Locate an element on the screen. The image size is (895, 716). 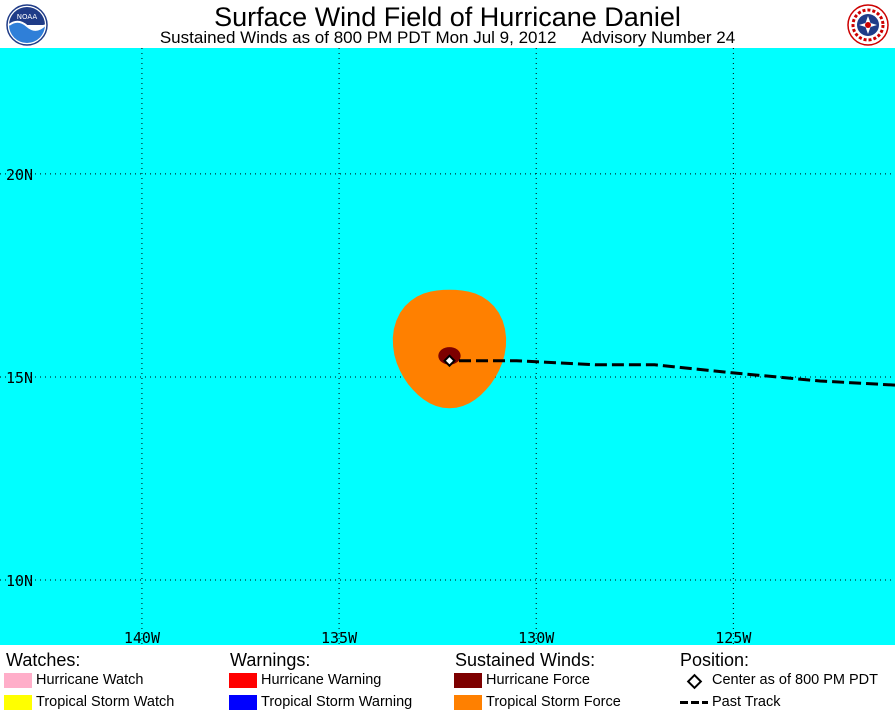
storm-center-marker is located at coordinates (449, 361).